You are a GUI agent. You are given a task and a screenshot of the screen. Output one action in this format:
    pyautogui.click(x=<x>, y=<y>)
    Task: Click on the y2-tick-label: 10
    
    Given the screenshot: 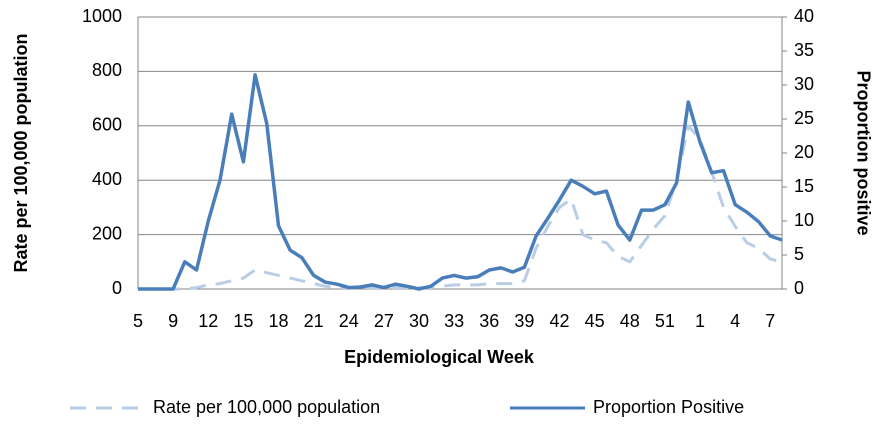 What is the action you would take?
    pyautogui.click(x=804, y=220)
    